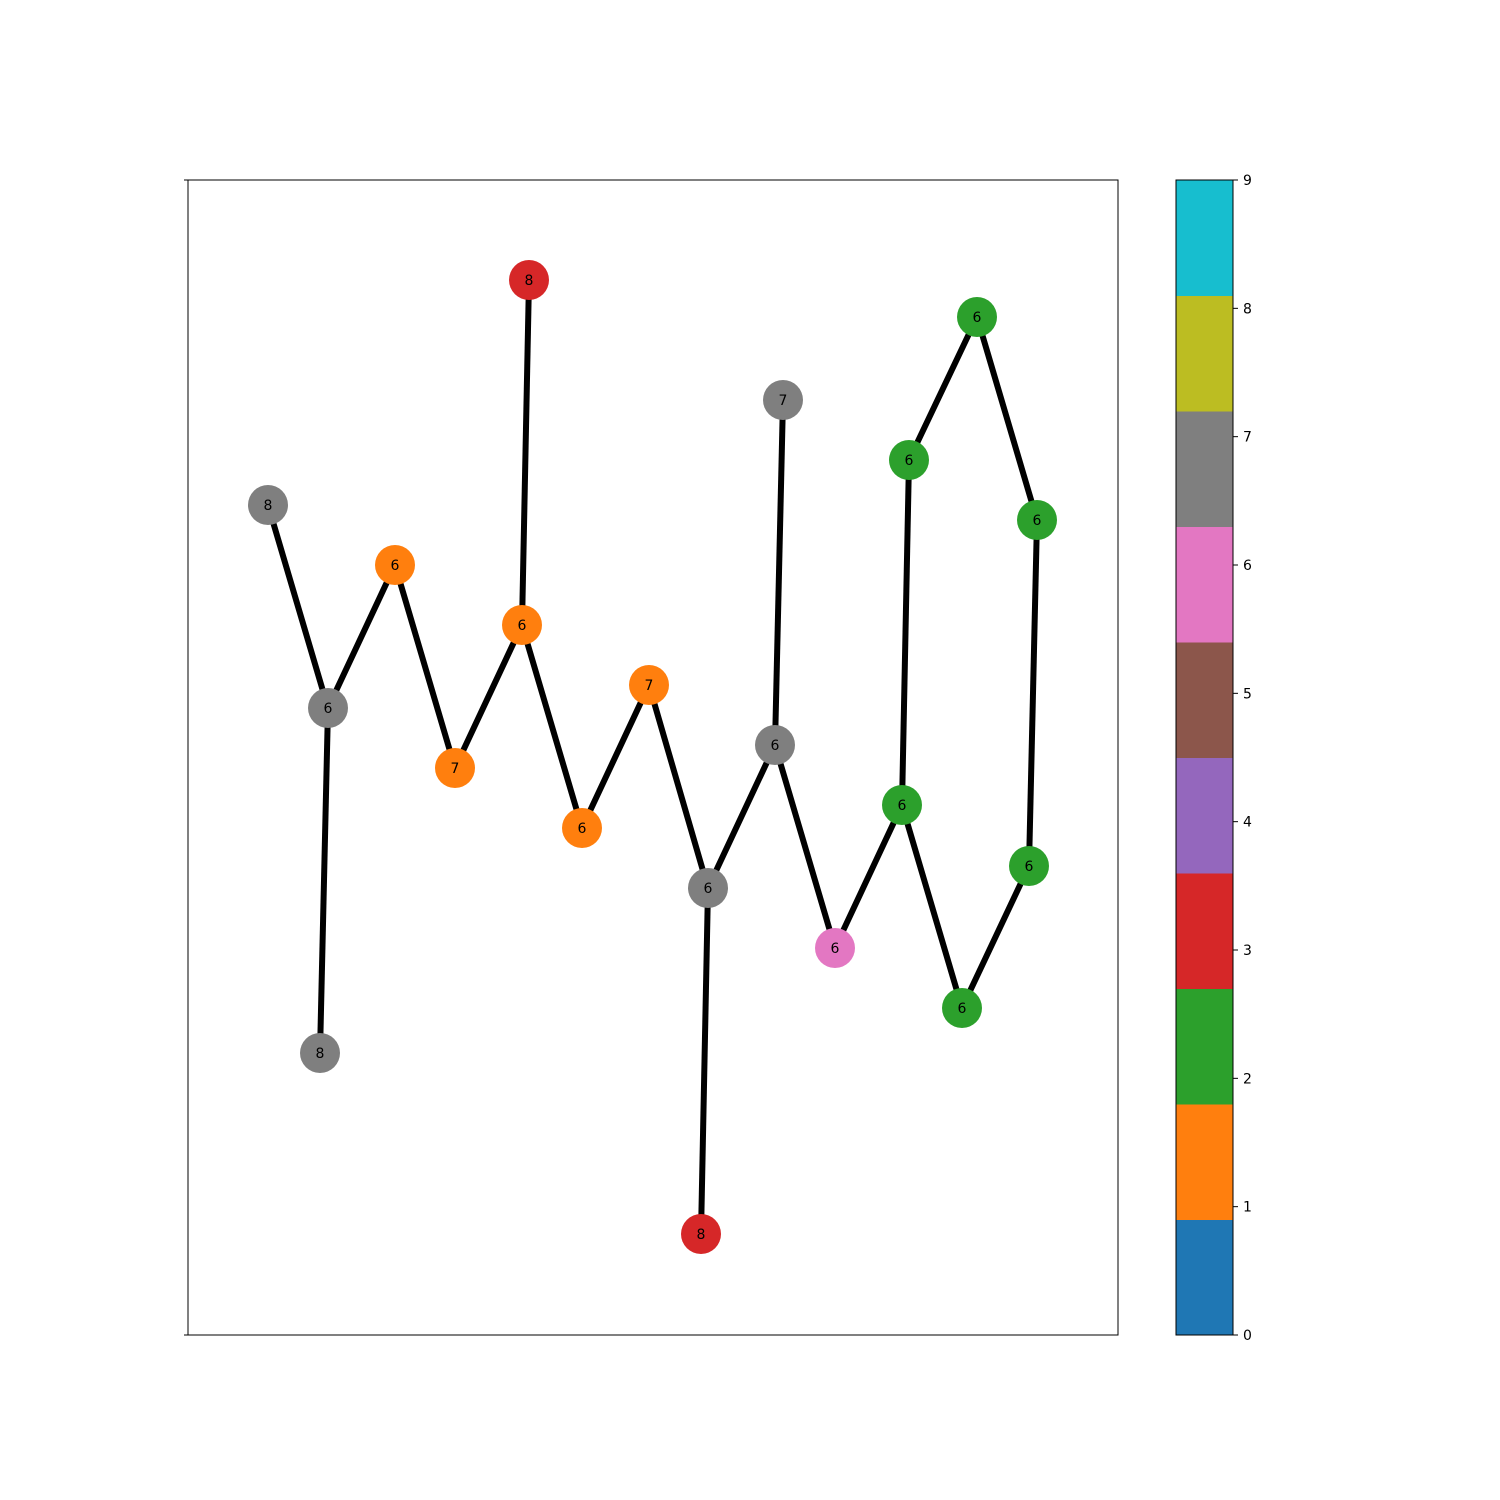  Describe the element at coordinates (678, 786) in the screenshot. I see `edge-n9-n10` at that location.